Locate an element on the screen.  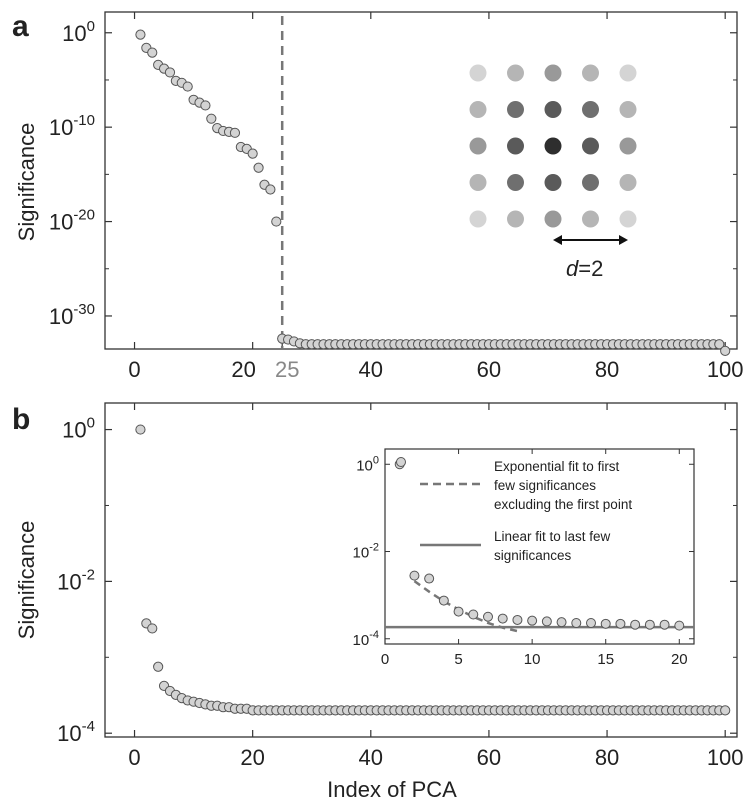
panel-a-xtick-label: 100 is located at coordinates (725, 369).